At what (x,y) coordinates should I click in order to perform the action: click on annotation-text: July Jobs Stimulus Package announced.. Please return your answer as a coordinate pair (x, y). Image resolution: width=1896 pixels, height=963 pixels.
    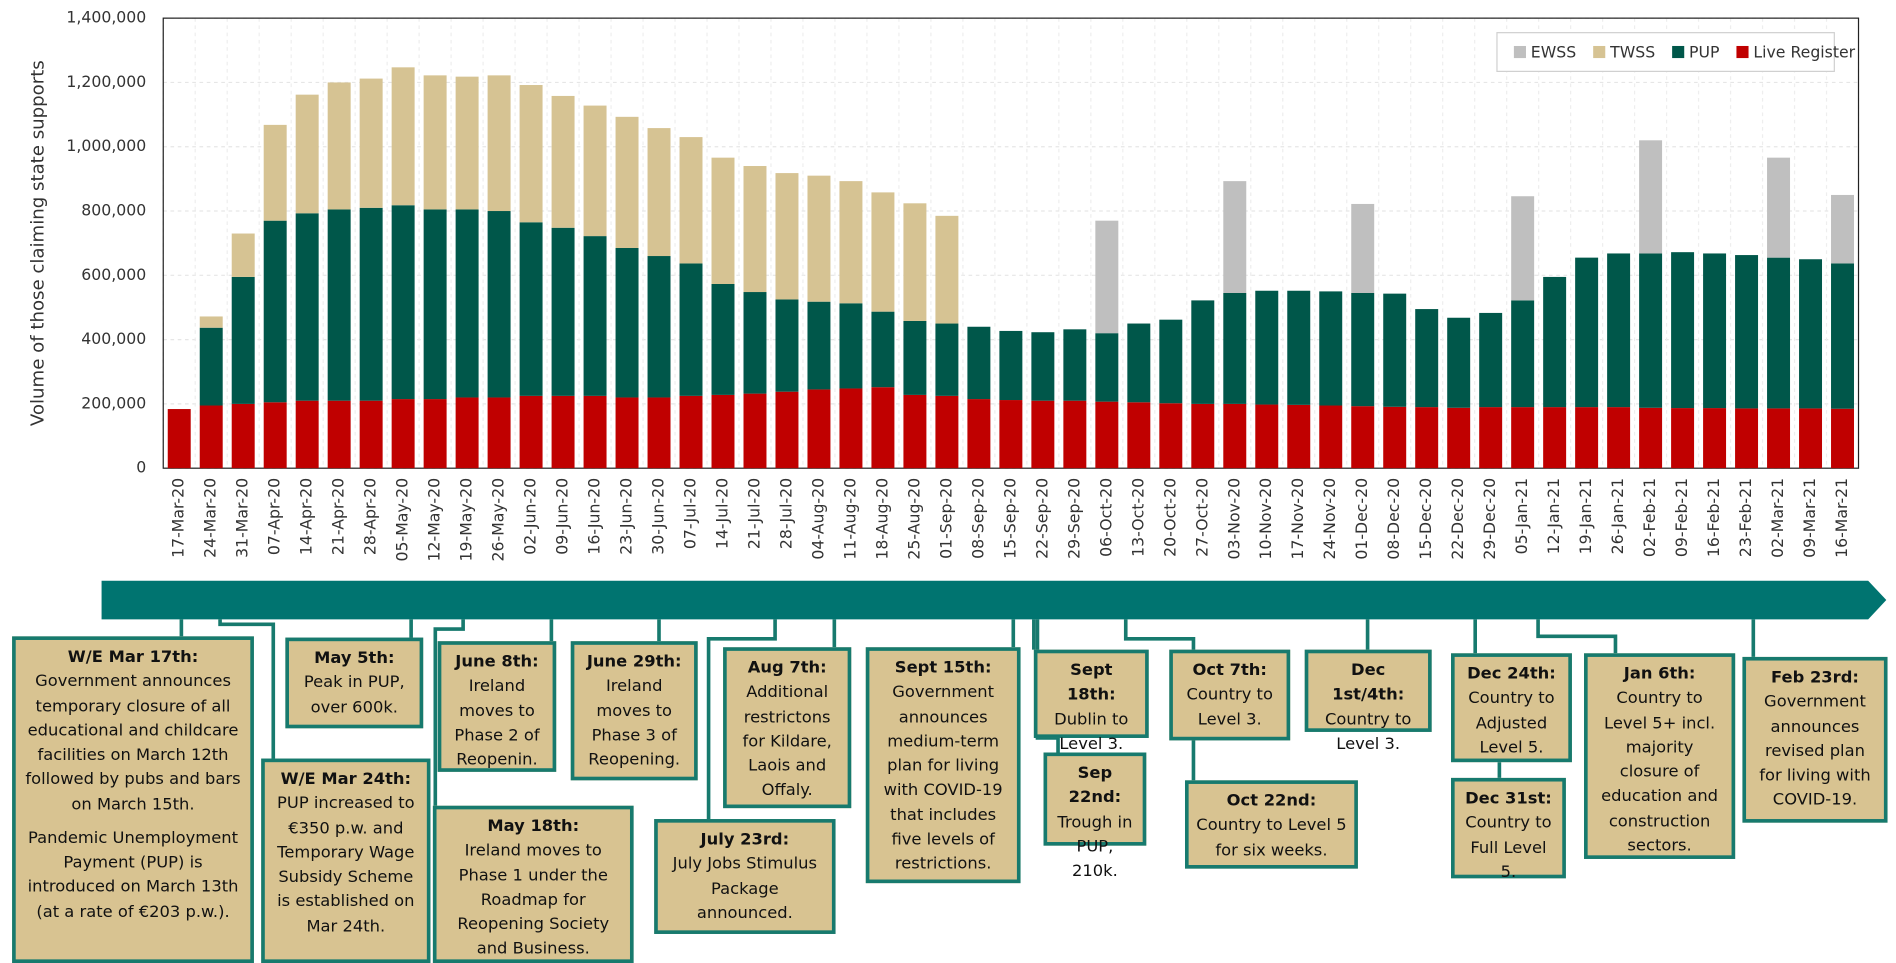
    Looking at the image, I should click on (745, 888).